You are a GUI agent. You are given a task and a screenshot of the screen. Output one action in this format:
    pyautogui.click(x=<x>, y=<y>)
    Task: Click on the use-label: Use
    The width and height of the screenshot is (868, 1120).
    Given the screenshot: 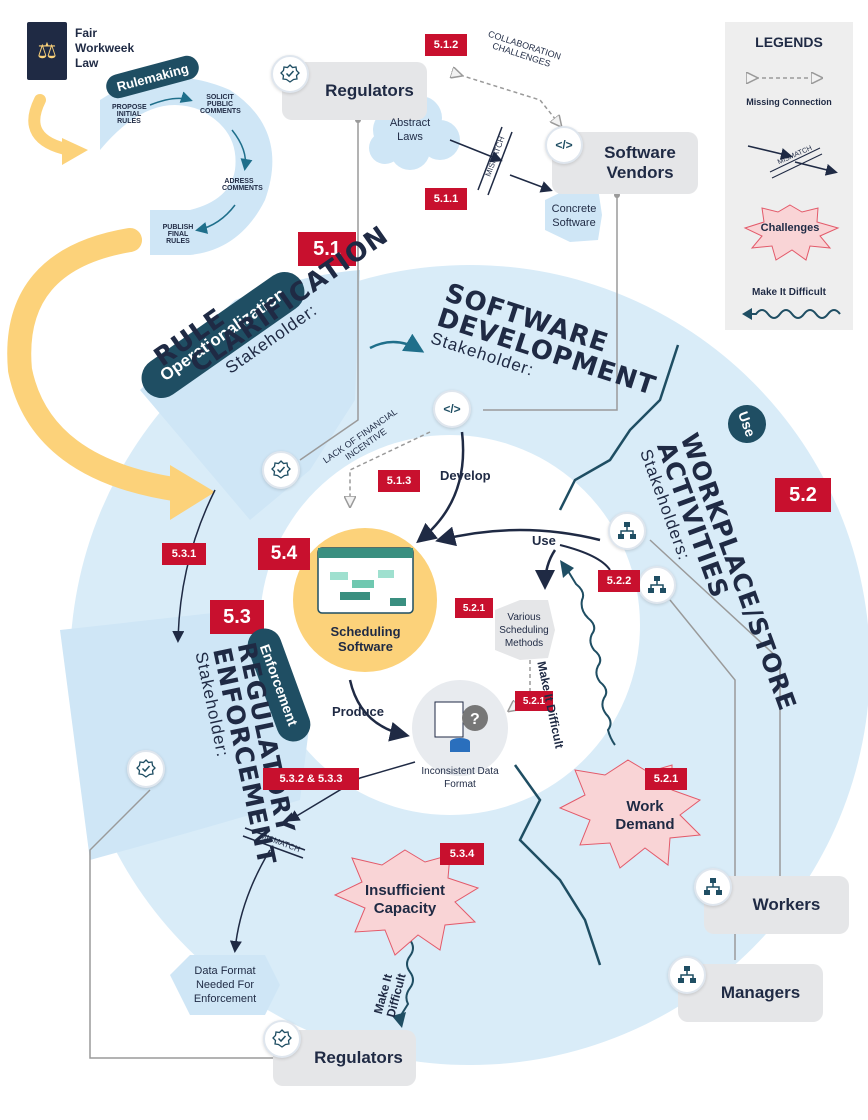 What is the action you would take?
    pyautogui.click(x=544, y=540)
    